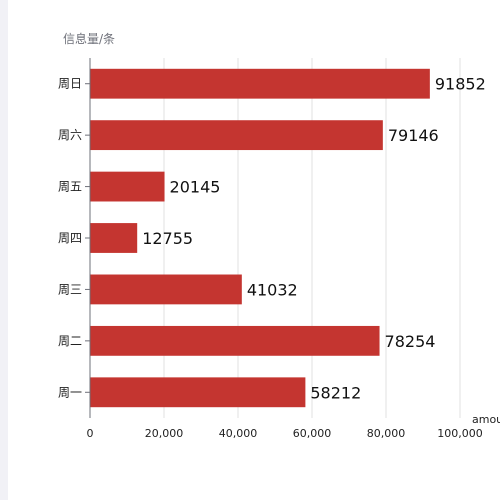  I want to click on category-label: 周一, so click(70, 392).